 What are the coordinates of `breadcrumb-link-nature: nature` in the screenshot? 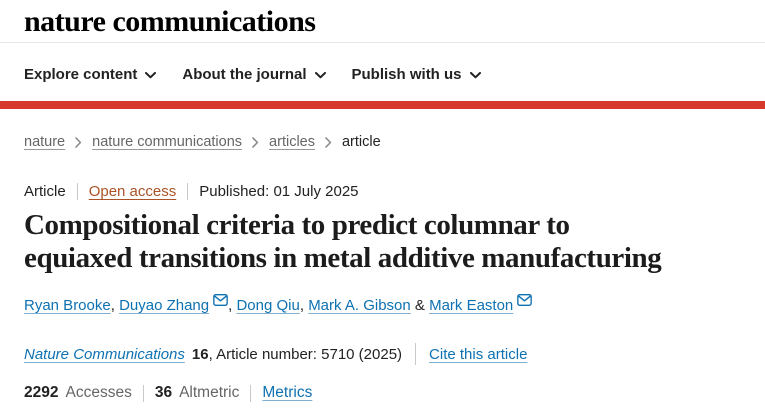 It's located at (45, 142).